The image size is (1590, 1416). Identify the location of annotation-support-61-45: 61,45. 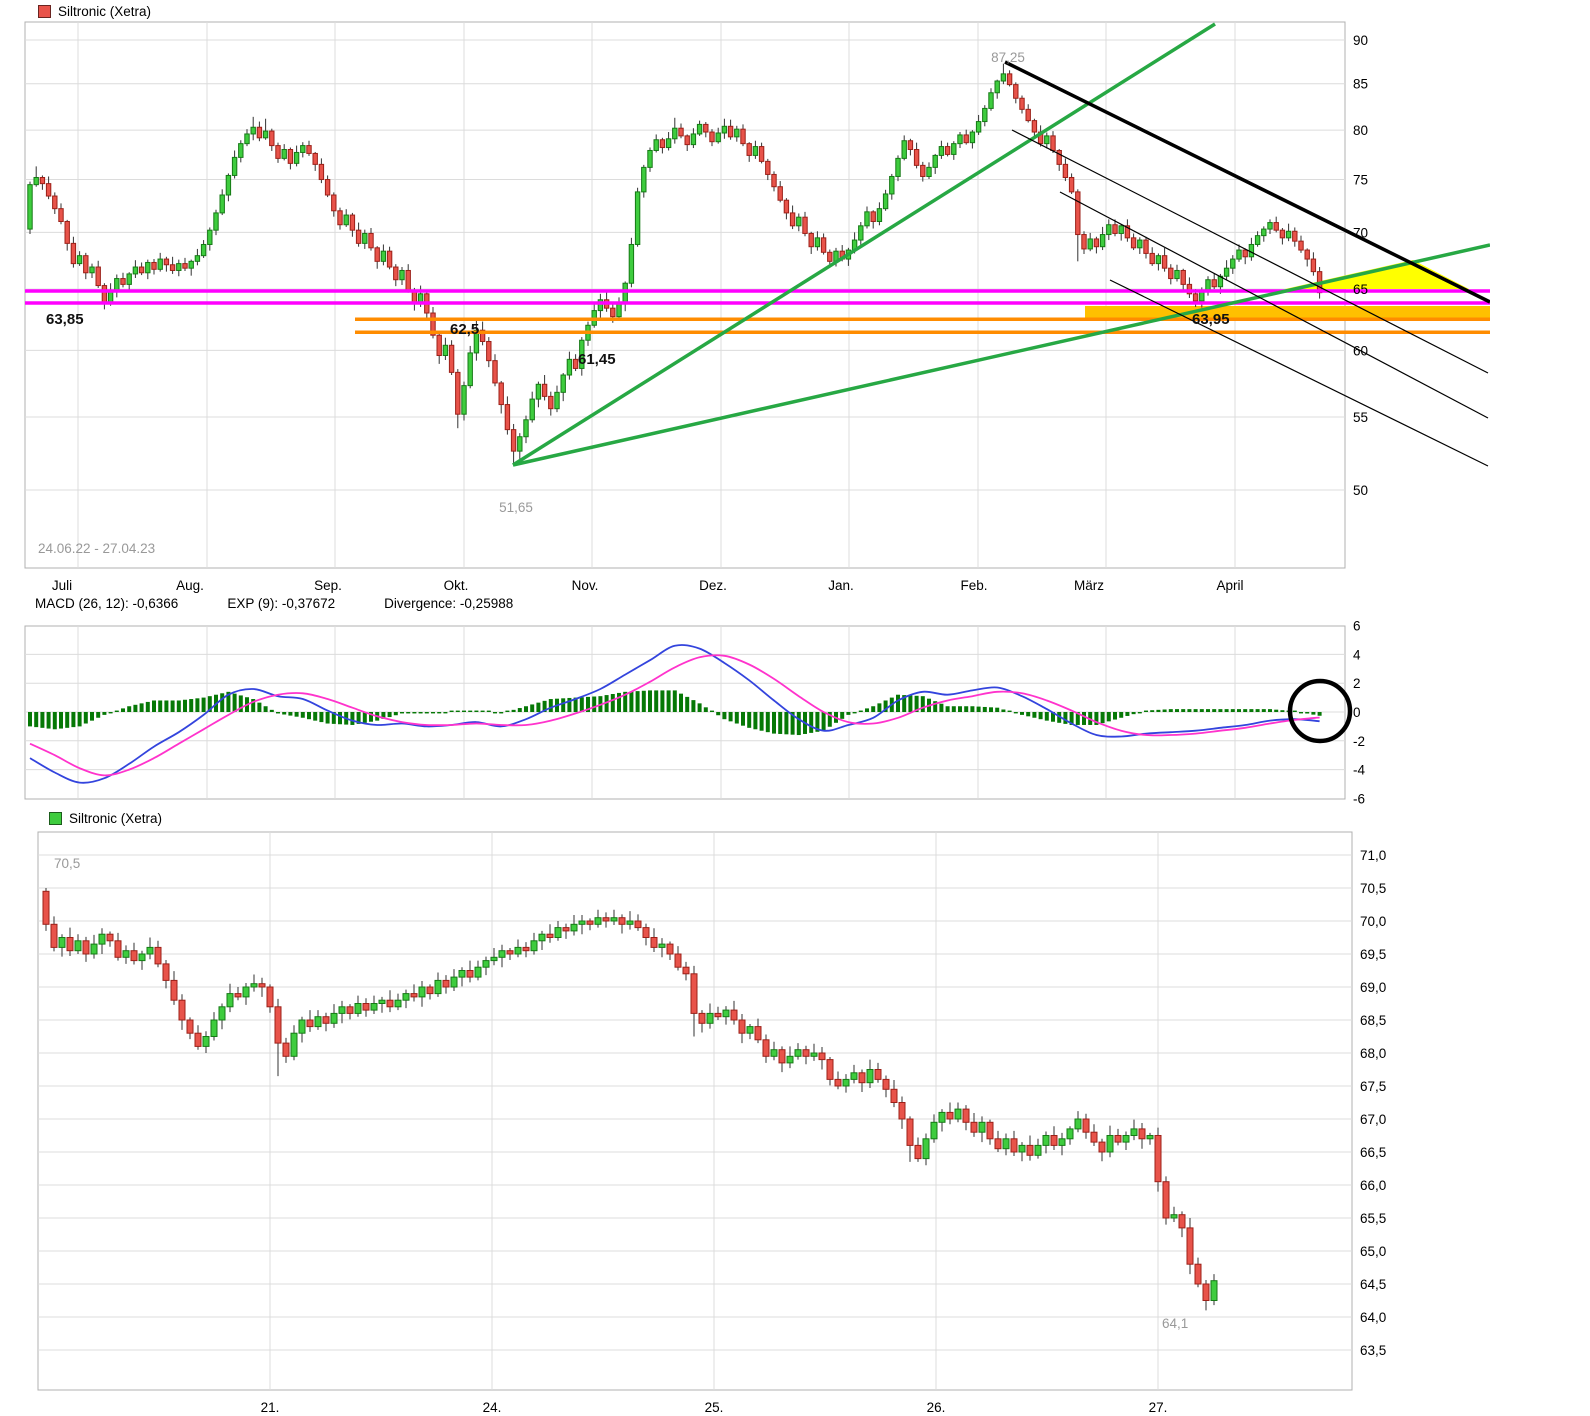
(597, 359).